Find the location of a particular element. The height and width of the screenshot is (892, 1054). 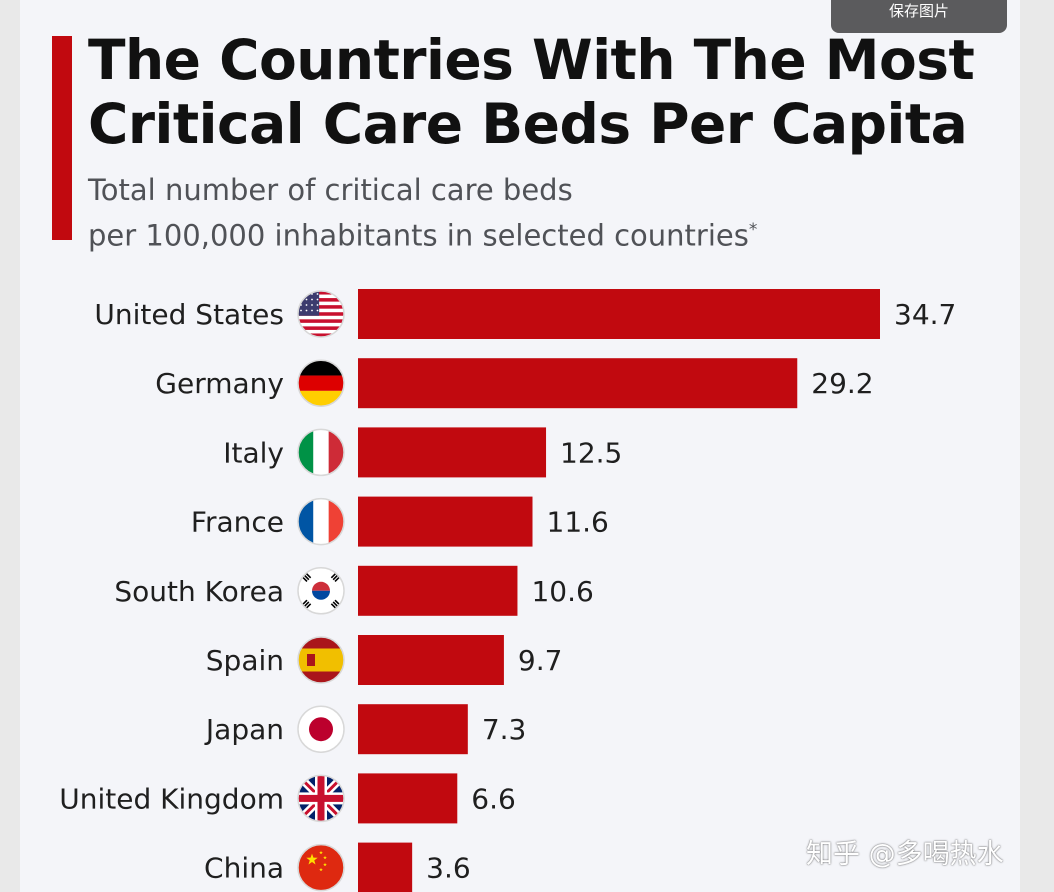

category-label: United States is located at coordinates (189, 314).